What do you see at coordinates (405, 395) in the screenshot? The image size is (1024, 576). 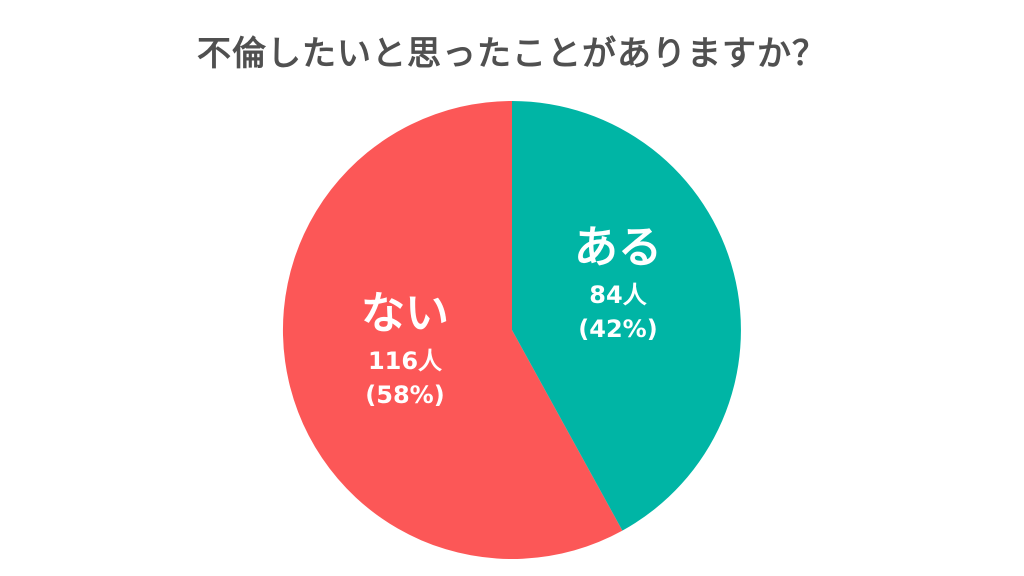 I see `label-nai-pct: (58%)` at bounding box center [405, 395].